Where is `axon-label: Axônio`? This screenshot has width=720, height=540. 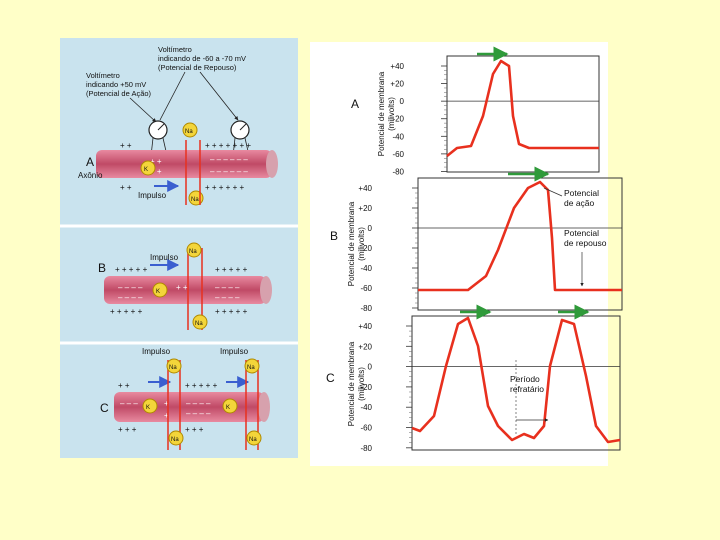 axon-label: Axônio is located at coordinates (90, 175).